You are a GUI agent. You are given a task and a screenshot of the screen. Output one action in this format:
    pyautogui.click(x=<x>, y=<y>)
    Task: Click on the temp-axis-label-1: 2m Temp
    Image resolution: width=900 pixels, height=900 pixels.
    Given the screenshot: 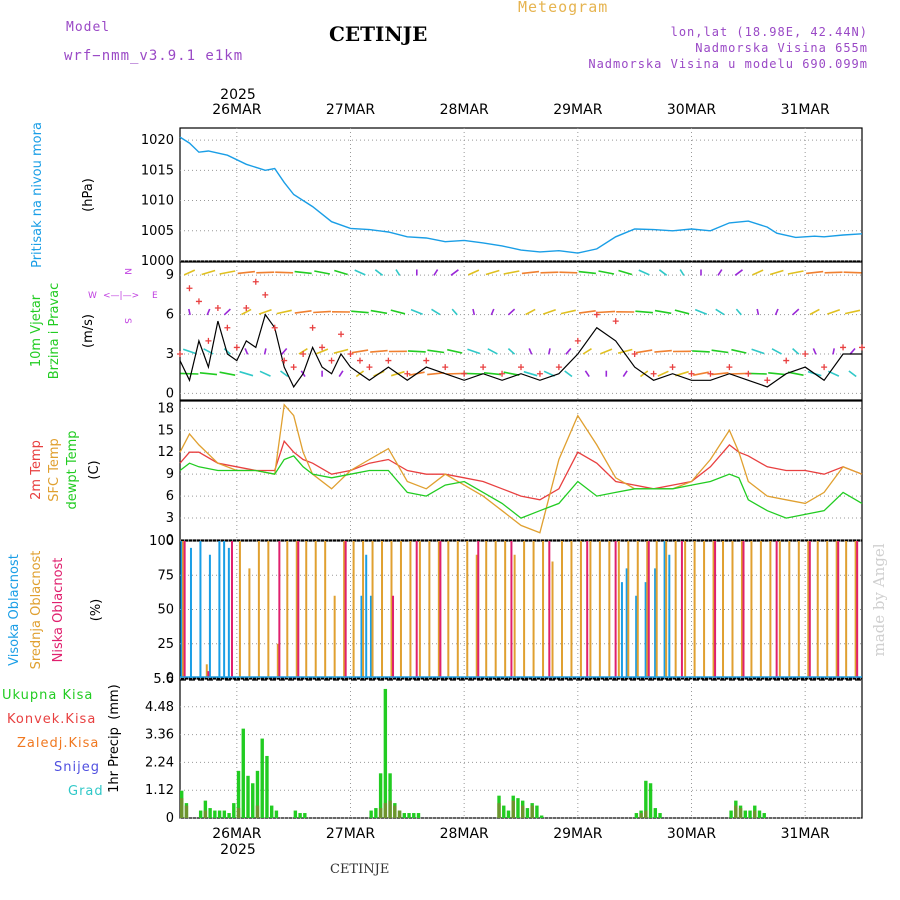 What is the action you would take?
    pyautogui.click(x=36, y=470)
    